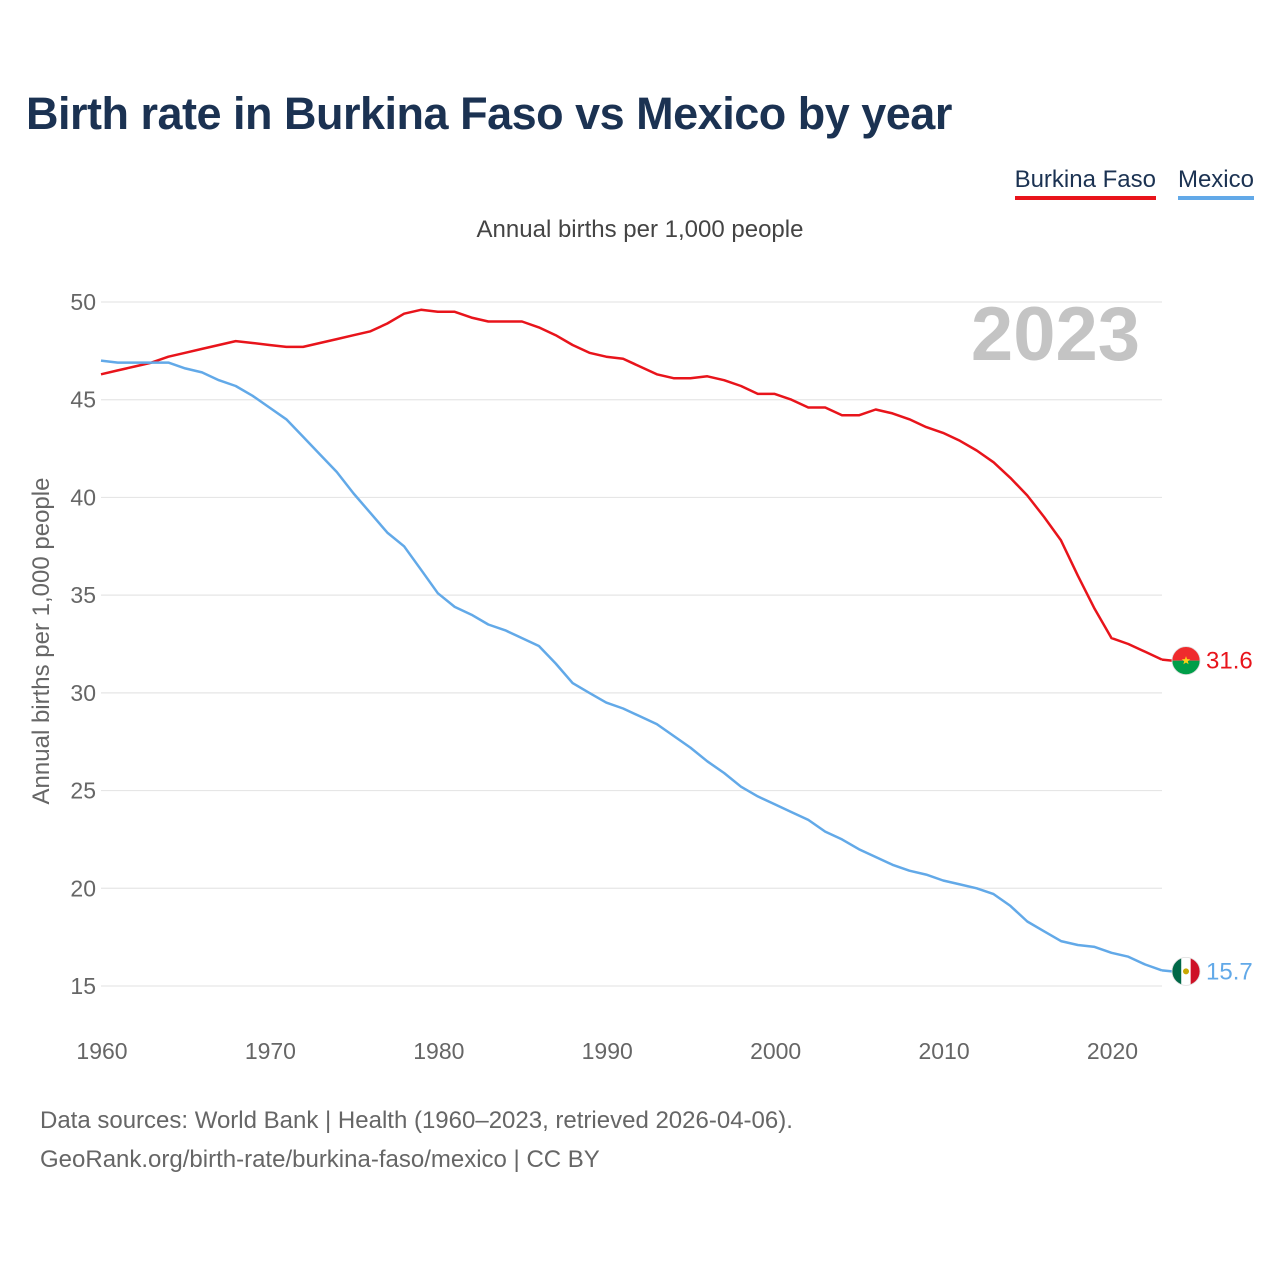 The width and height of the screenshot is (1280, 1280). I want to click on y-tick-35: 35, so click(83, 595).